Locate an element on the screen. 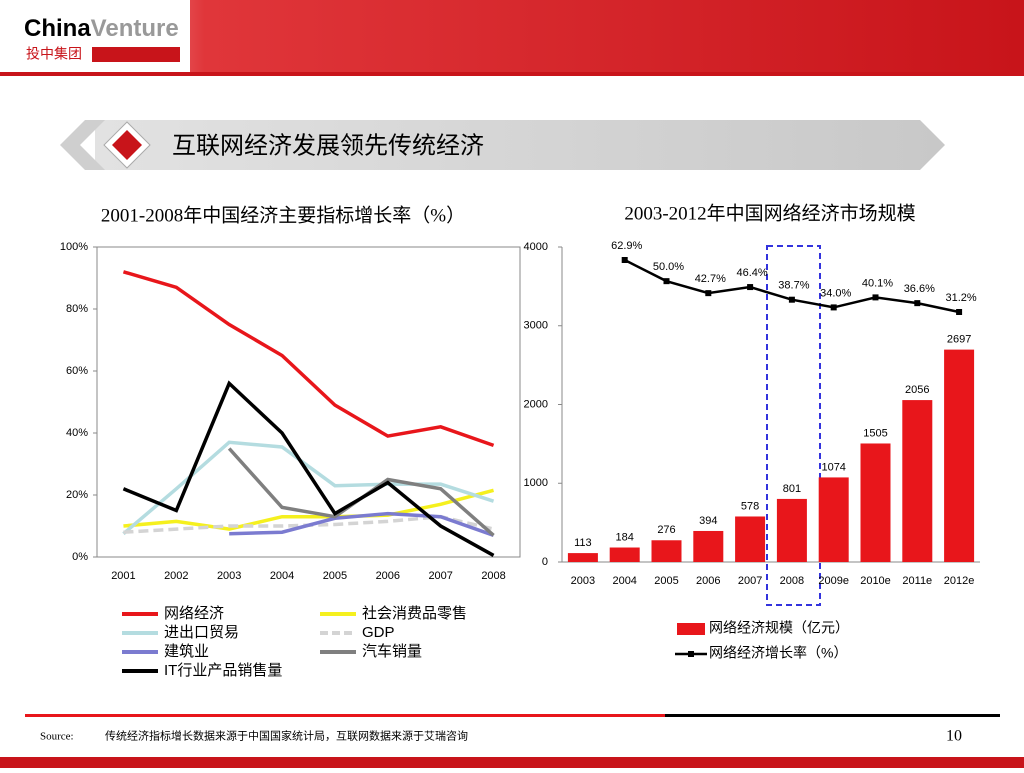 The height and width of the screenshot is (773, 1024). bar-label: 578 is located at coordinates (750, 506).